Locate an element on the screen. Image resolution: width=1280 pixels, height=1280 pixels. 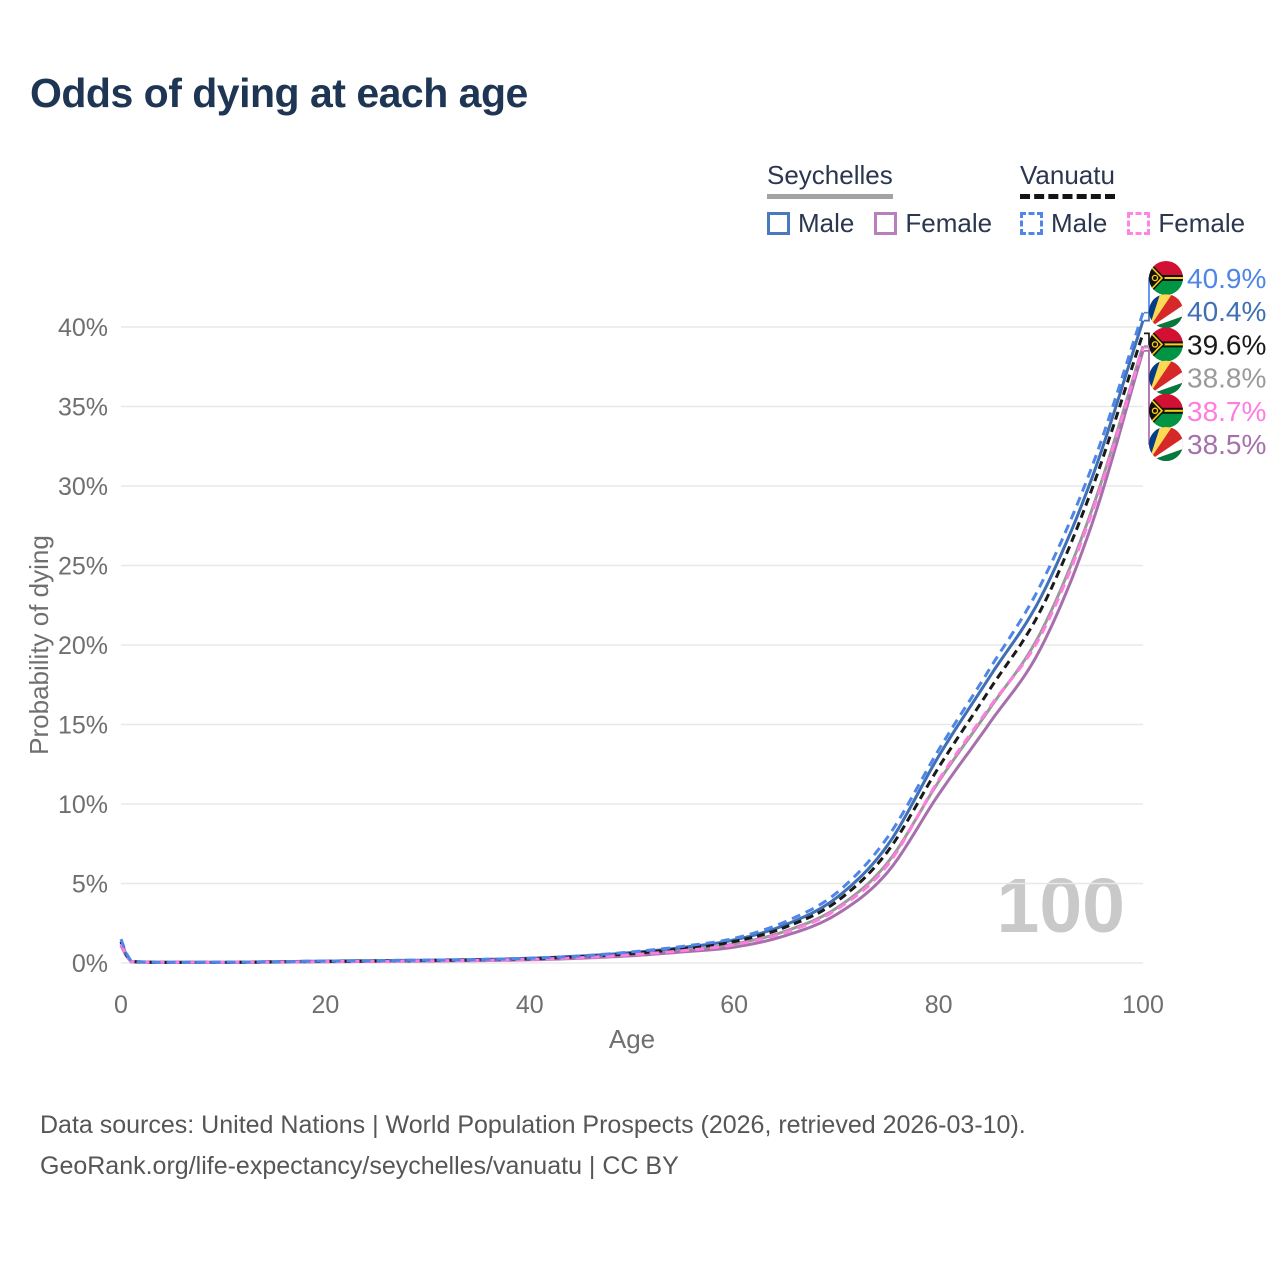
y-tick-label: 15% is located at coordinates (83, 726).